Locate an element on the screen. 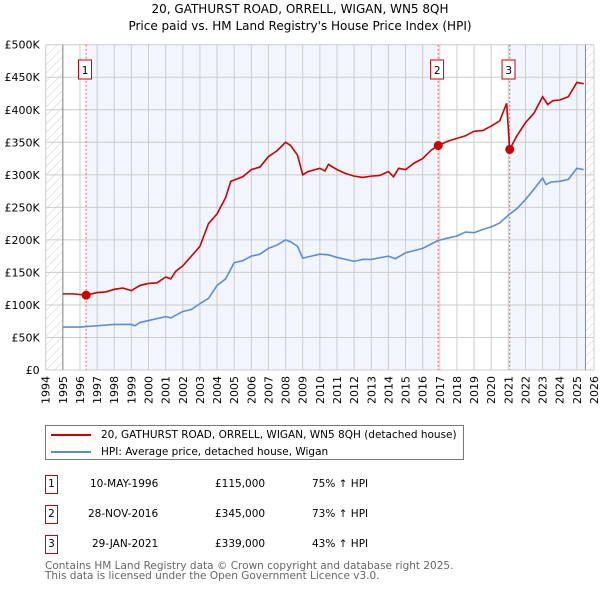 This screenshot has height=590, width=600. sale-row-1: 1 10-MAY-1996 £115,000 75% ↑ HPI is located at coordinates (255, 485).